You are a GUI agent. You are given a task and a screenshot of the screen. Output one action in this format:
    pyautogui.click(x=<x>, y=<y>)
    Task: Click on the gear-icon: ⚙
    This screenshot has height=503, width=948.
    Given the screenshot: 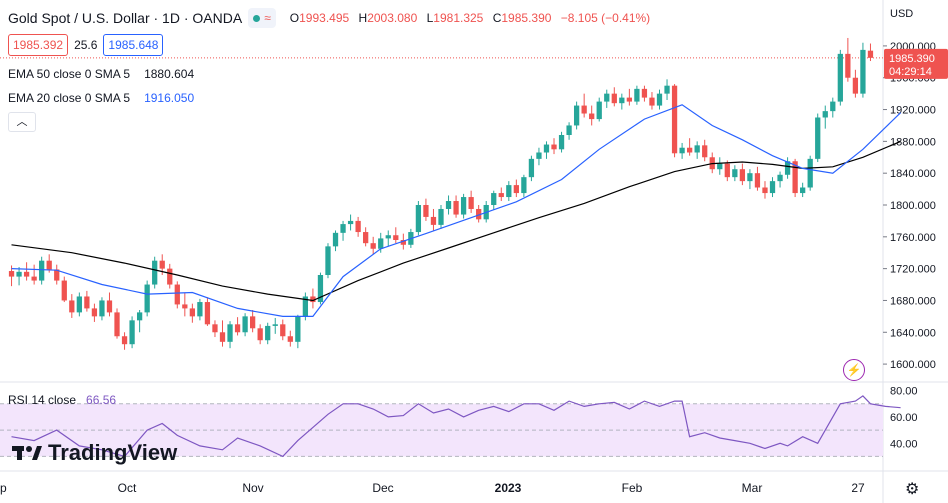 What is the action you would take?
    pyautogui.click(x=912, y=489)
    